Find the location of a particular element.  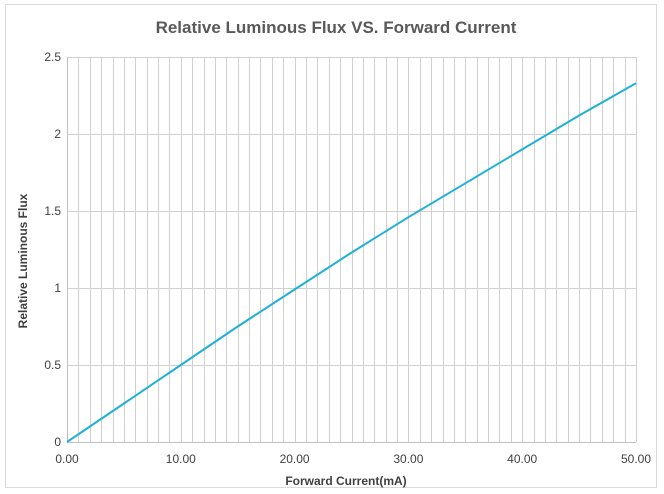

x-tick-label: 20.00 is located at coordinates (295, 459).